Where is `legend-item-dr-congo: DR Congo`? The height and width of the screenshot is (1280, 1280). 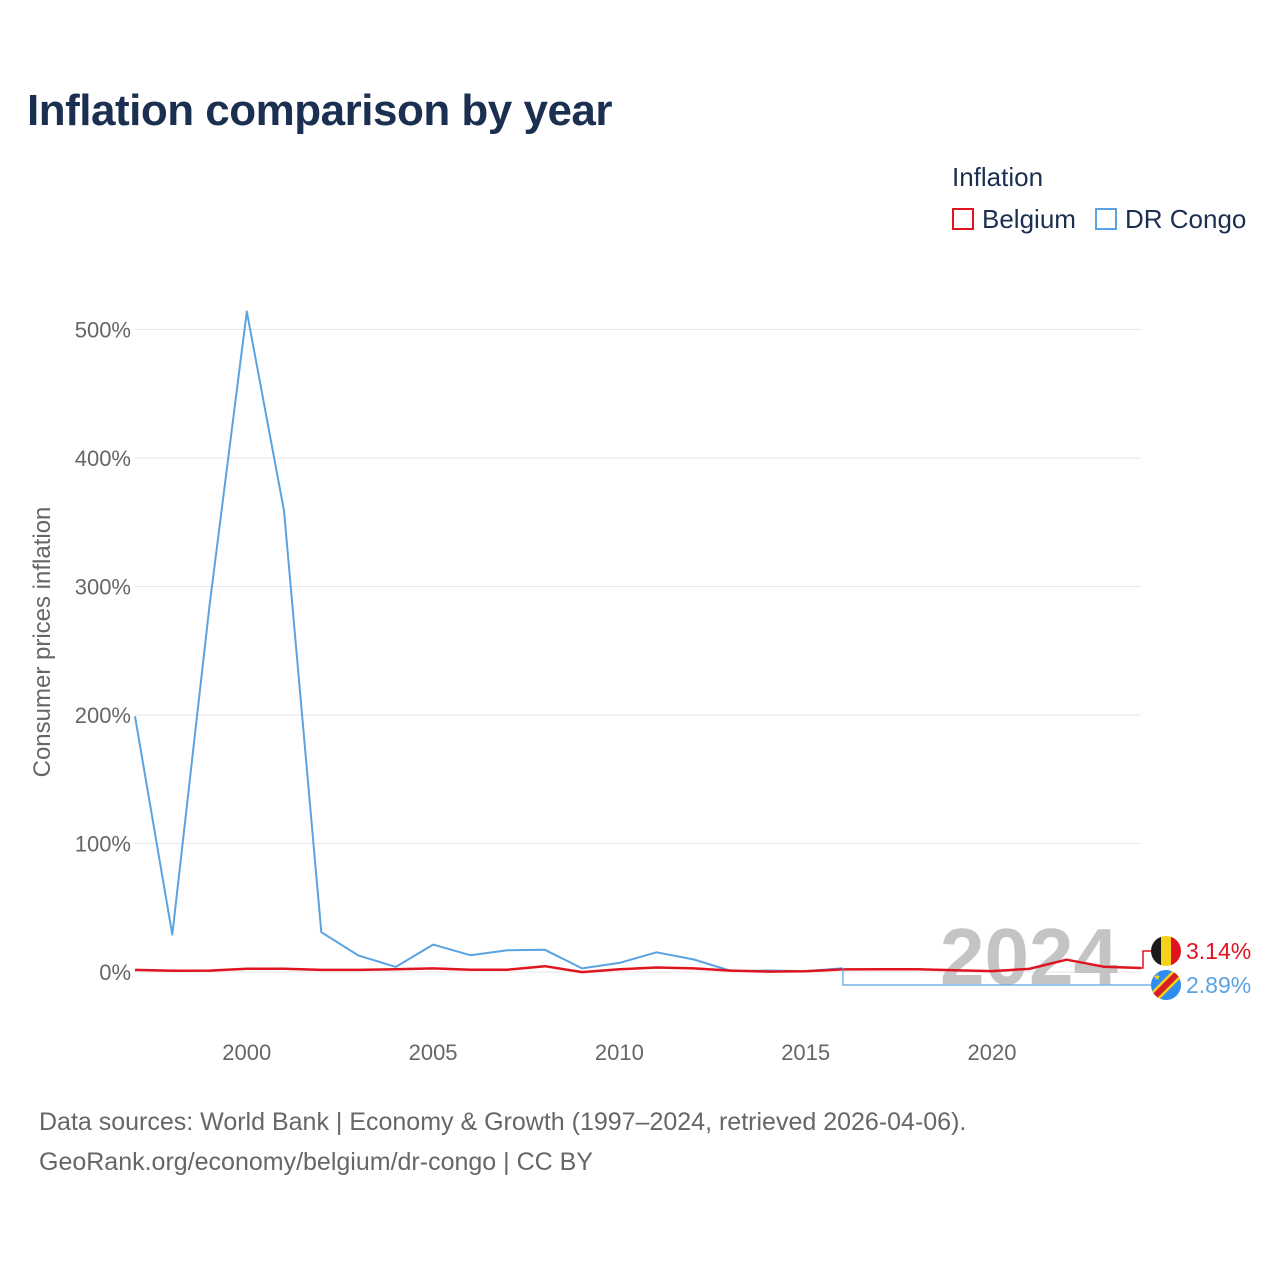 legend-item-dr-congo: DR Congo is located at coordinates (1170, 219).